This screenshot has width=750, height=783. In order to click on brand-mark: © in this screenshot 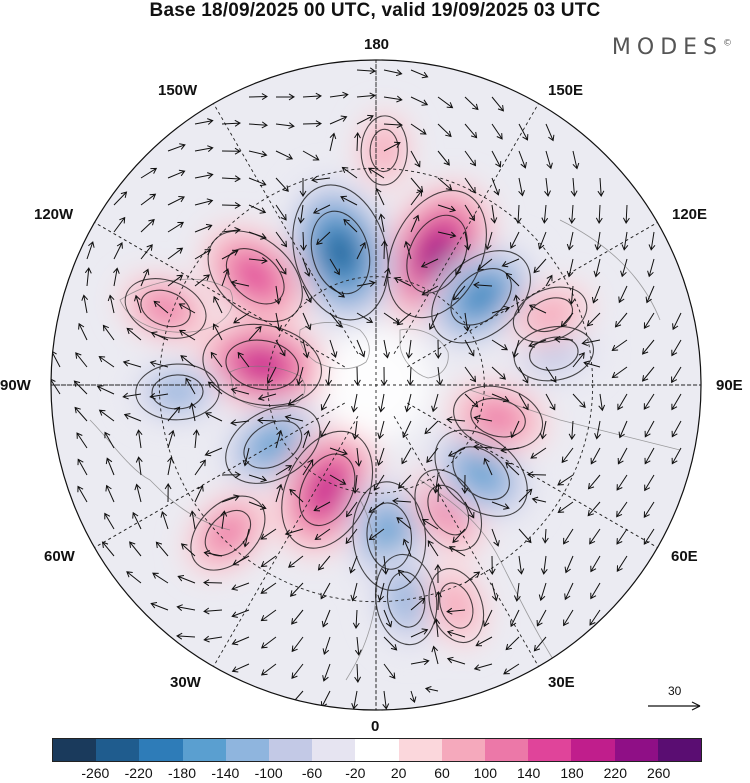, I will do `click(727, 43)`.